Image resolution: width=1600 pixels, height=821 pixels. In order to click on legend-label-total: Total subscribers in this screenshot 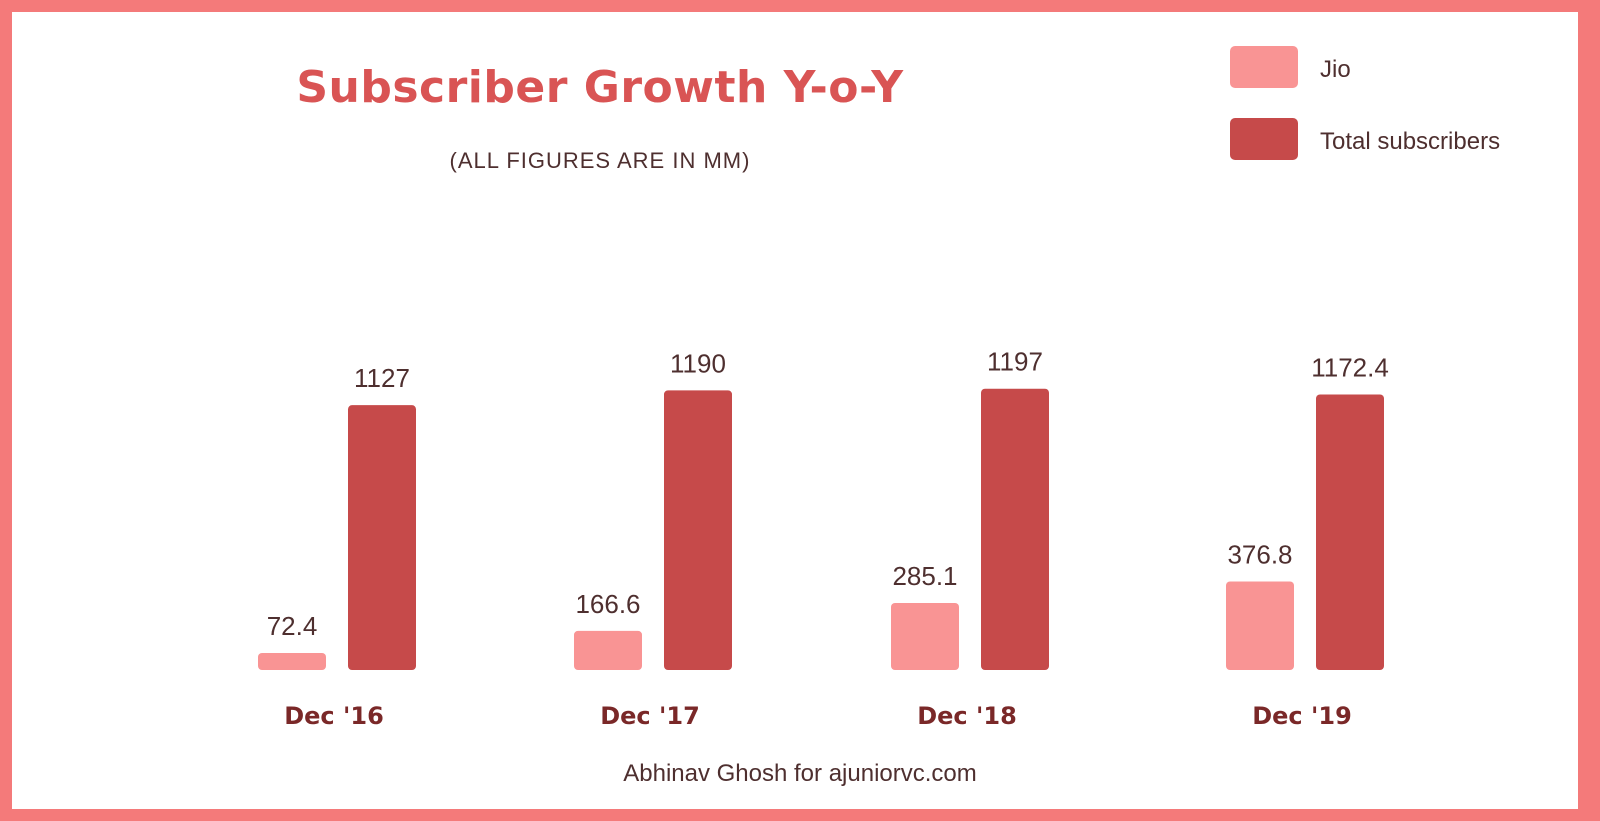, I will do `click(1410, 141)`.